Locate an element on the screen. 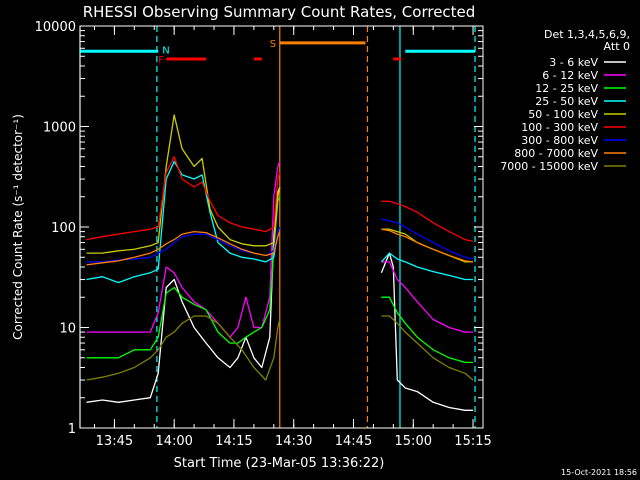 The image size is (640, 480). legend-label-6-12-kev: 6 - 12 keV is located at coordinates (570, 75).